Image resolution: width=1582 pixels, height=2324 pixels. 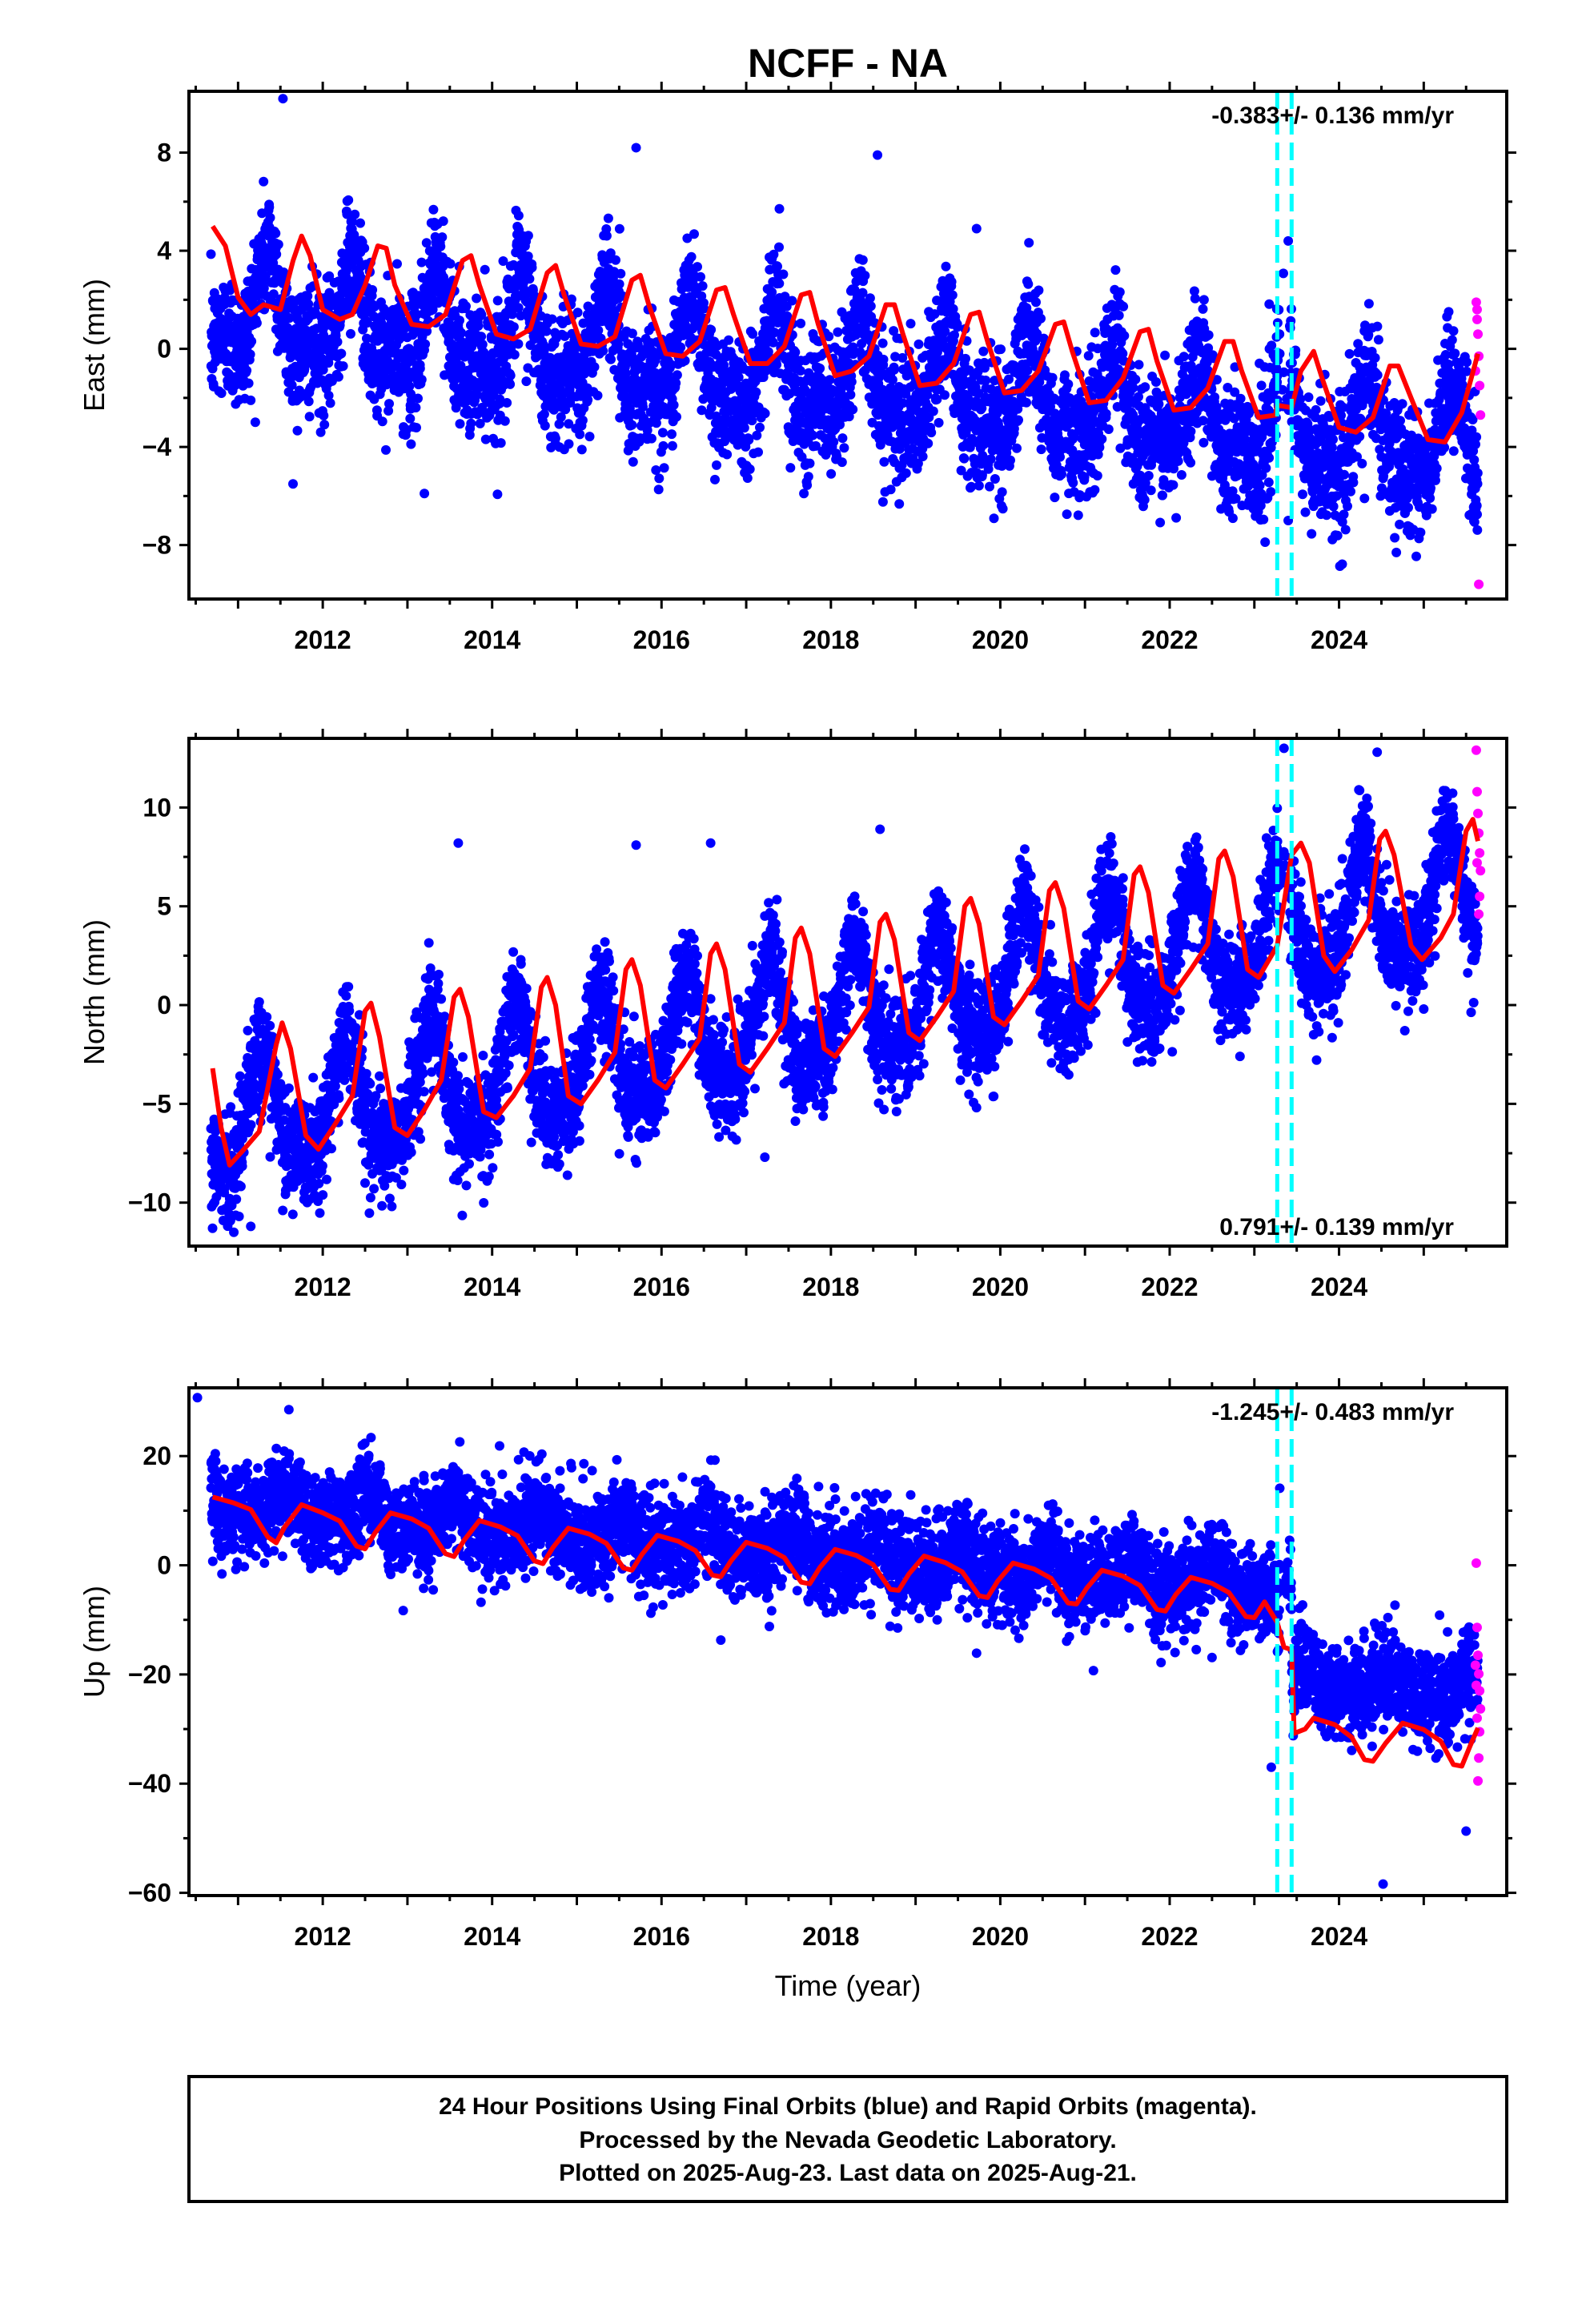 What do you see at coordinates (848, 63) in the screenshot?
I see `chart-title: NCFF - NA` at bounding box center [848, 63].